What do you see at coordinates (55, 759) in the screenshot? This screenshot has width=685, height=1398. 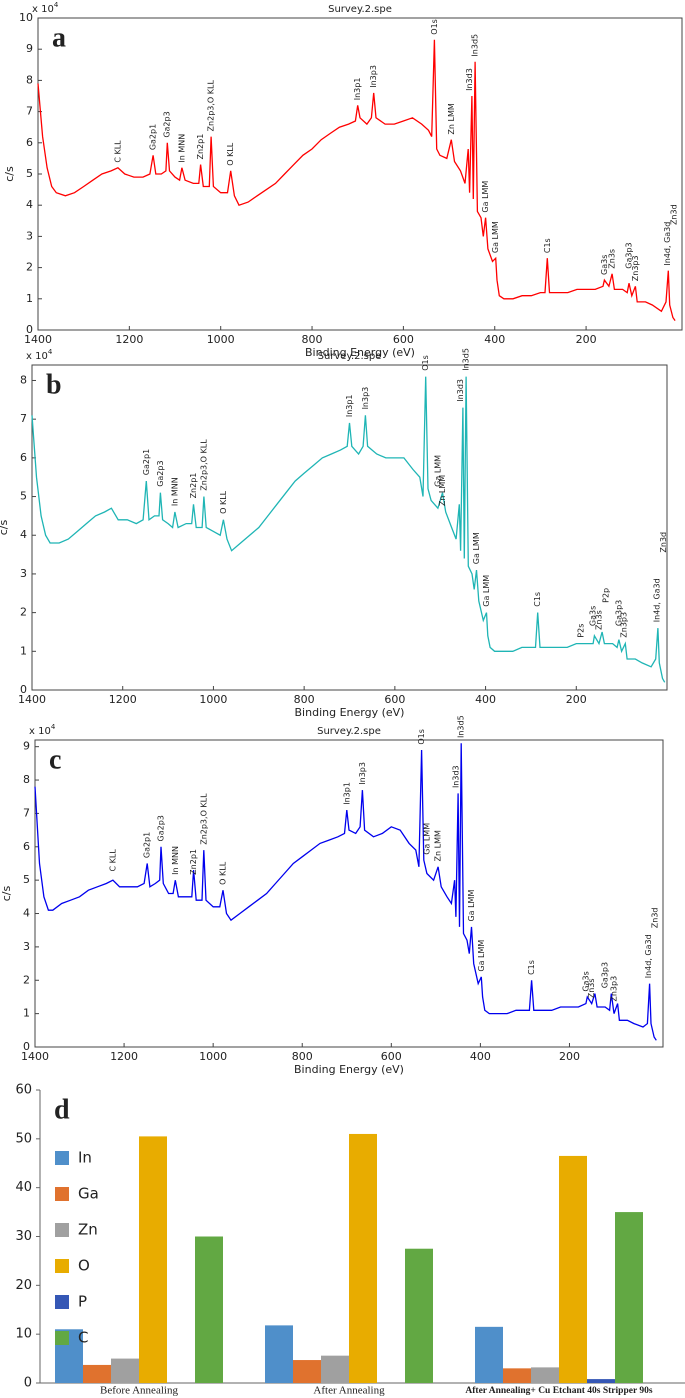 I see `panel-letter: c` at bounding box center [55, 759].